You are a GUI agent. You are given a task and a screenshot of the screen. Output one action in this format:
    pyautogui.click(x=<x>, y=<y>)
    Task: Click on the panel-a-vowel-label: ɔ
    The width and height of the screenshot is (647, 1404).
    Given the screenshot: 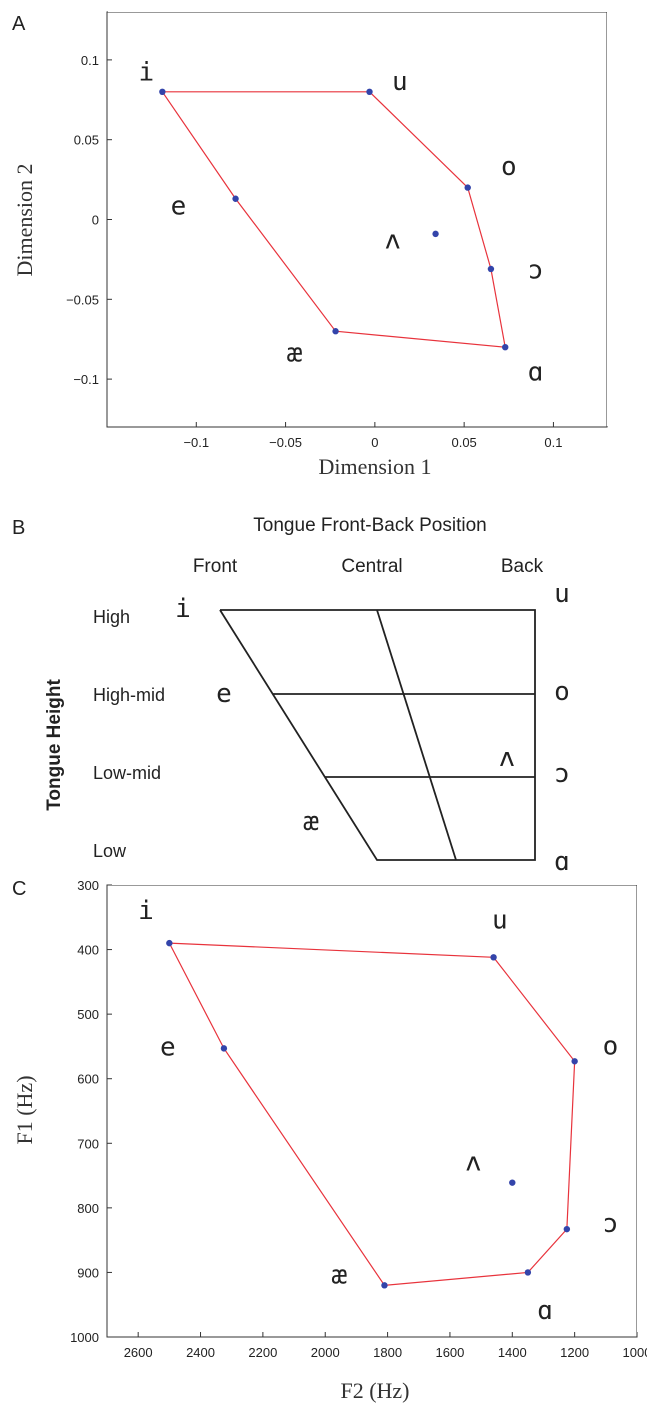 What is the action you would take?
    pyautogui.click(x=536, y=271)
    